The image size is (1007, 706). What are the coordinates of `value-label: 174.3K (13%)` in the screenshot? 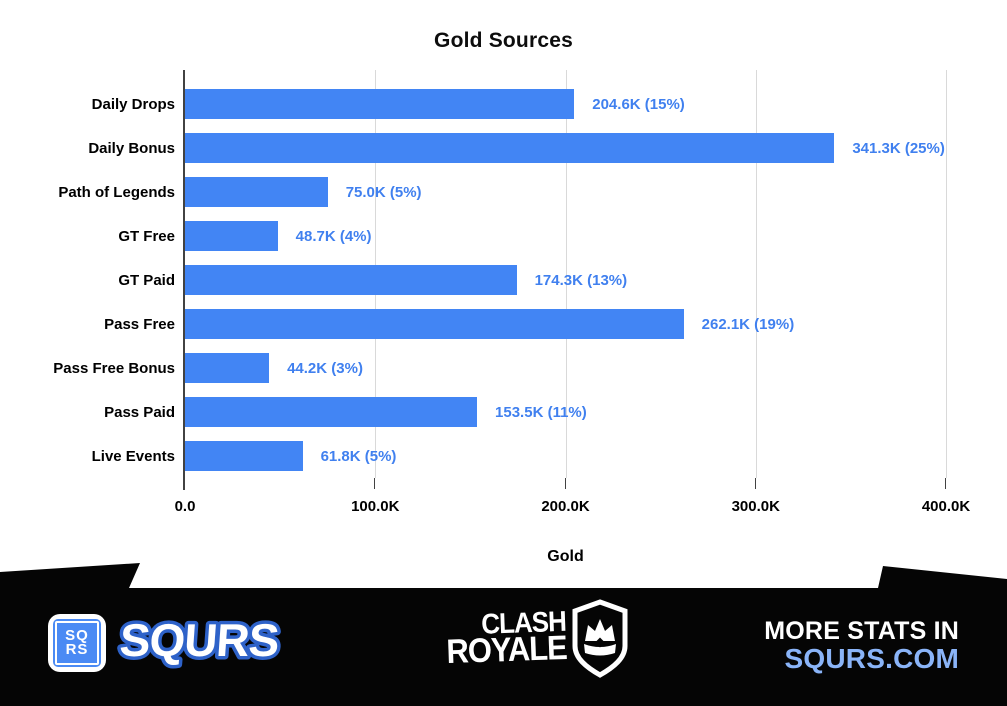 It's located at (581, 280).